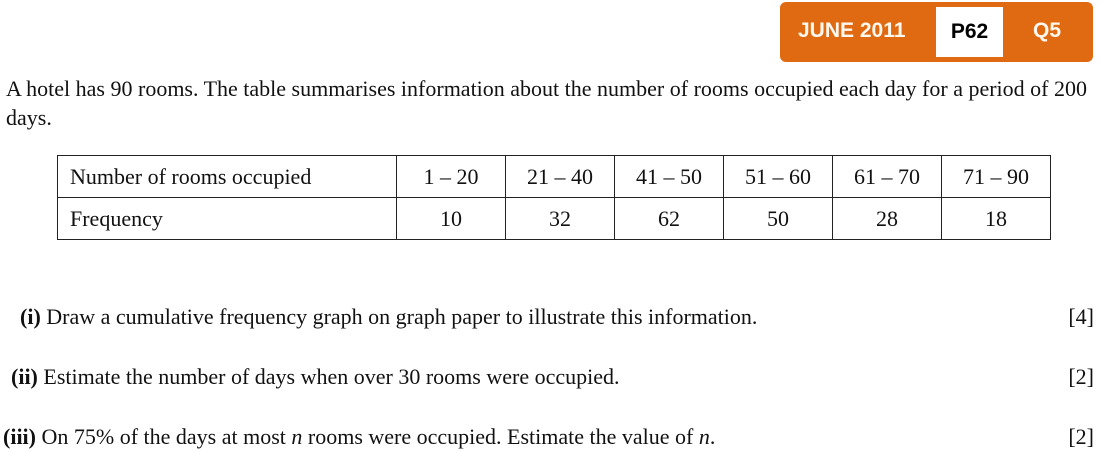  What do you see at coordinates (887, 218) in the screenshot?
I see `table-cell: 28` at bounding box center [887, 218].